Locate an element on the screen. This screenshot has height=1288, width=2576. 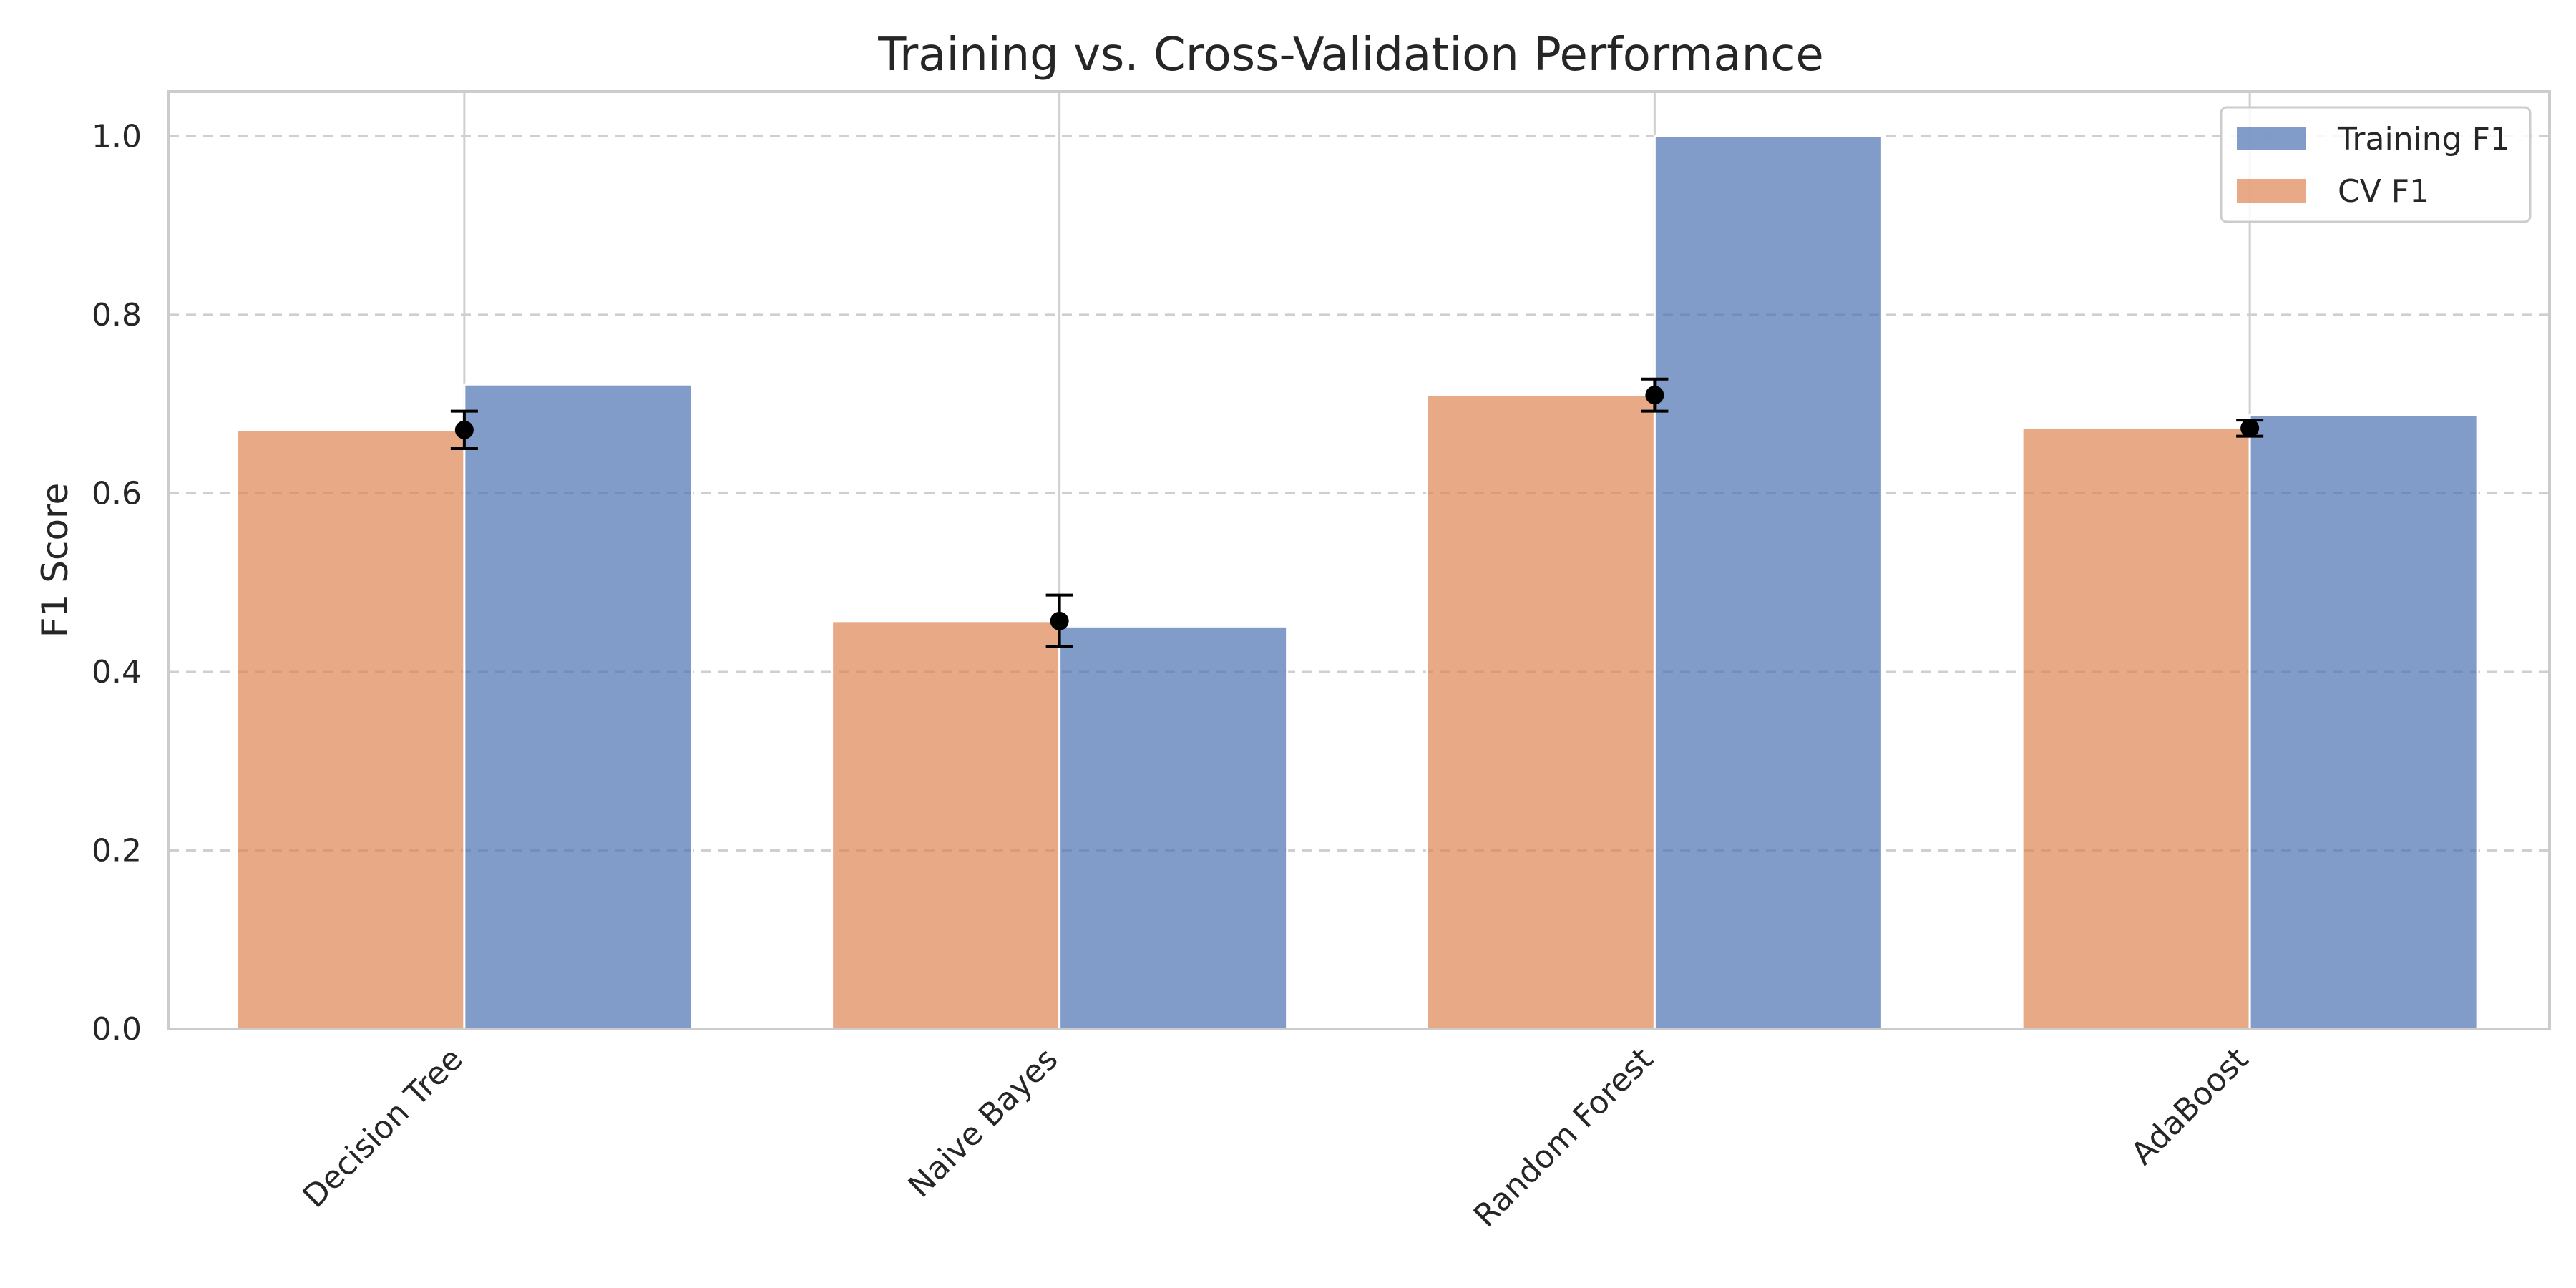
y-tick-label: 1.0 is located at coordinates (117, 136).